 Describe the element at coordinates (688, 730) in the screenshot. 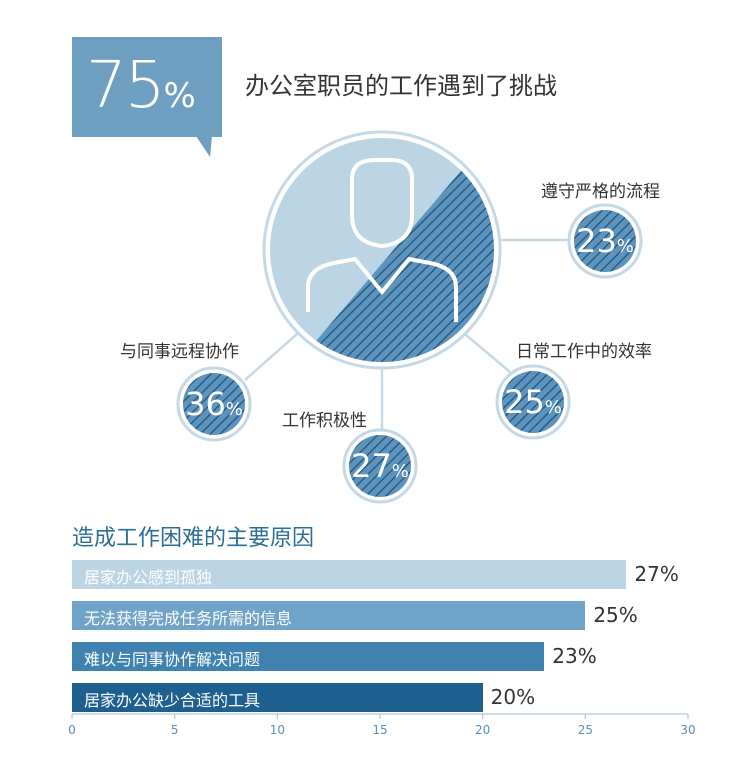

I see `x-tick-label: 30` at that location.